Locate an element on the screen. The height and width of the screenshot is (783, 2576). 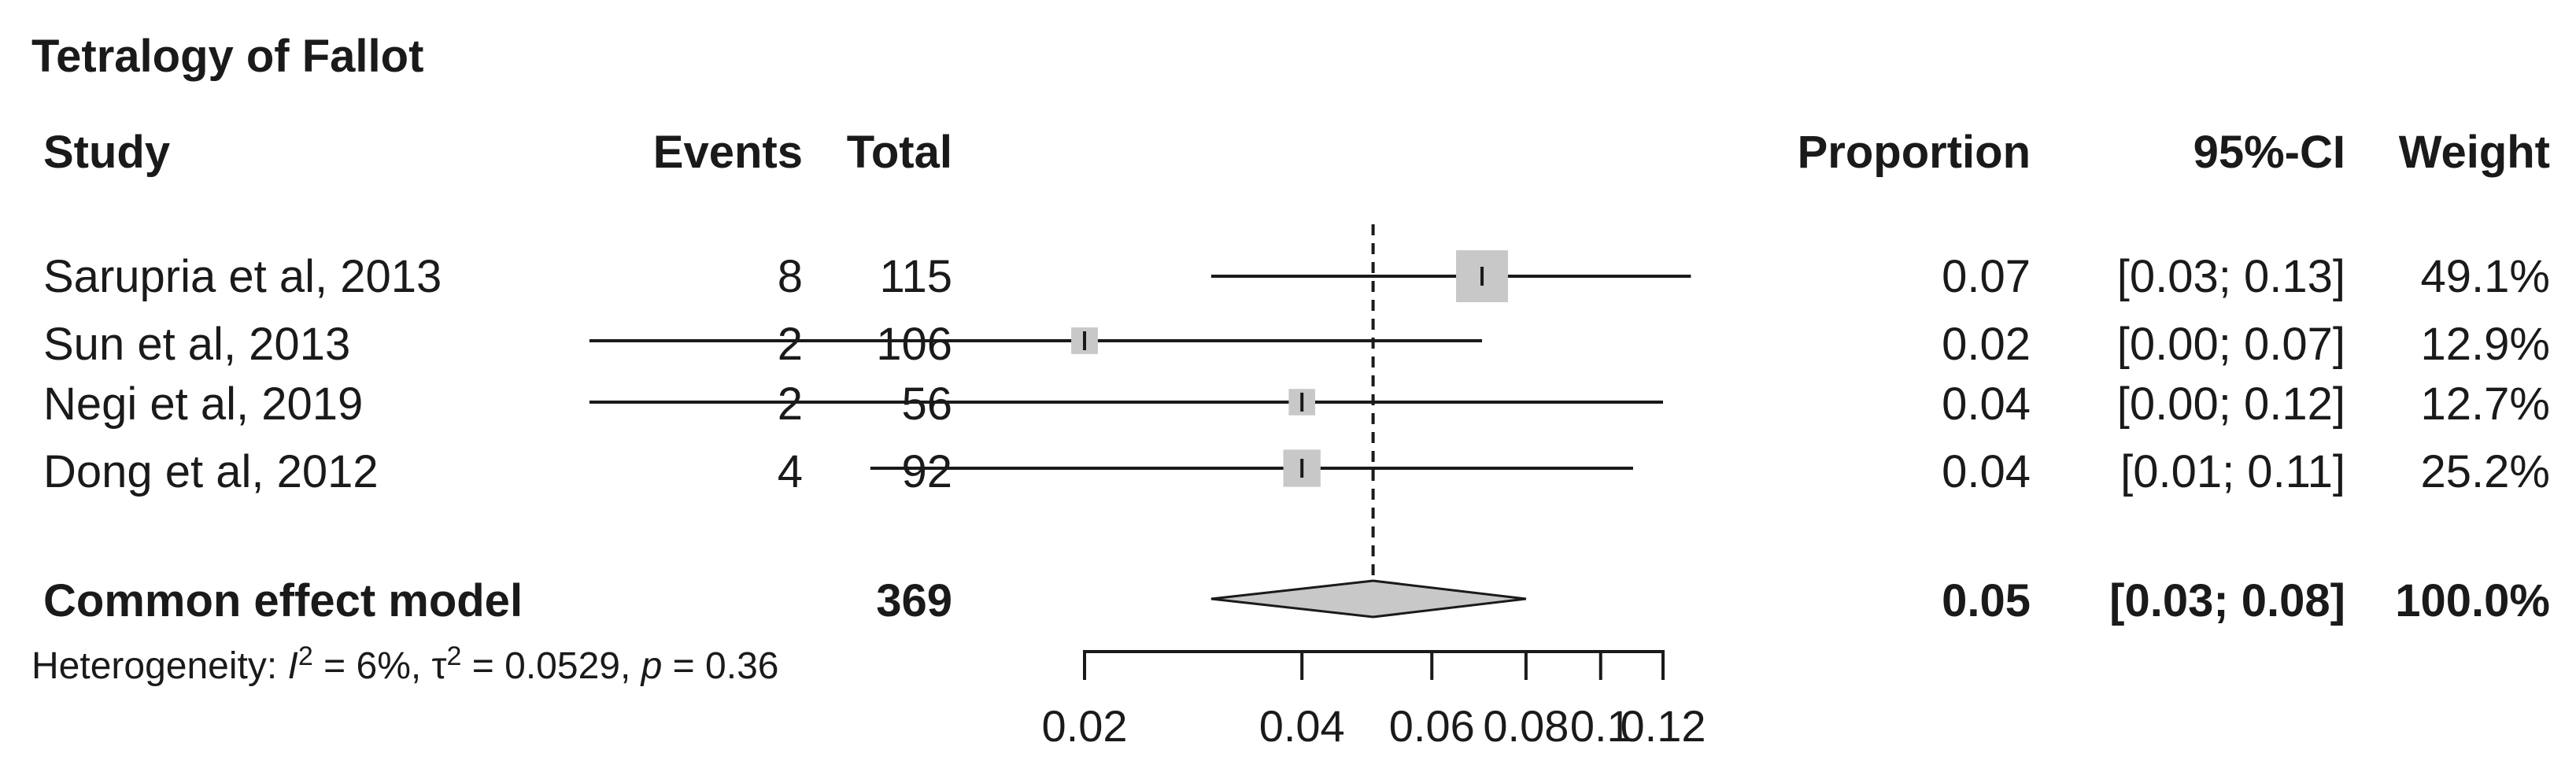
x-tick-label: 0.04 is located at coordinates (1302, 726).